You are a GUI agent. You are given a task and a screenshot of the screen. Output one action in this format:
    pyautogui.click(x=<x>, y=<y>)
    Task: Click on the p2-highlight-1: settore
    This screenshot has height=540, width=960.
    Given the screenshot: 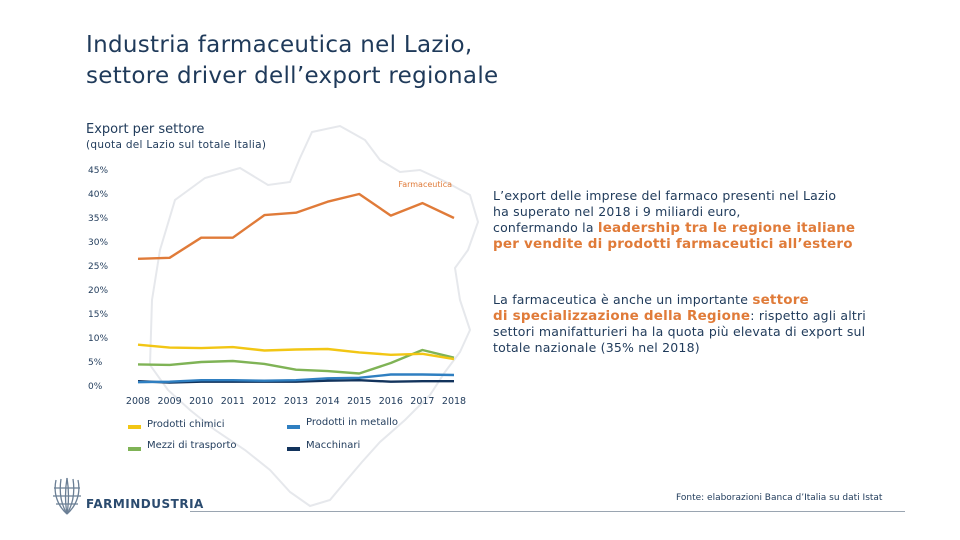 What is the action you would take?
    pyautogui.click(x=780, y=300)
    